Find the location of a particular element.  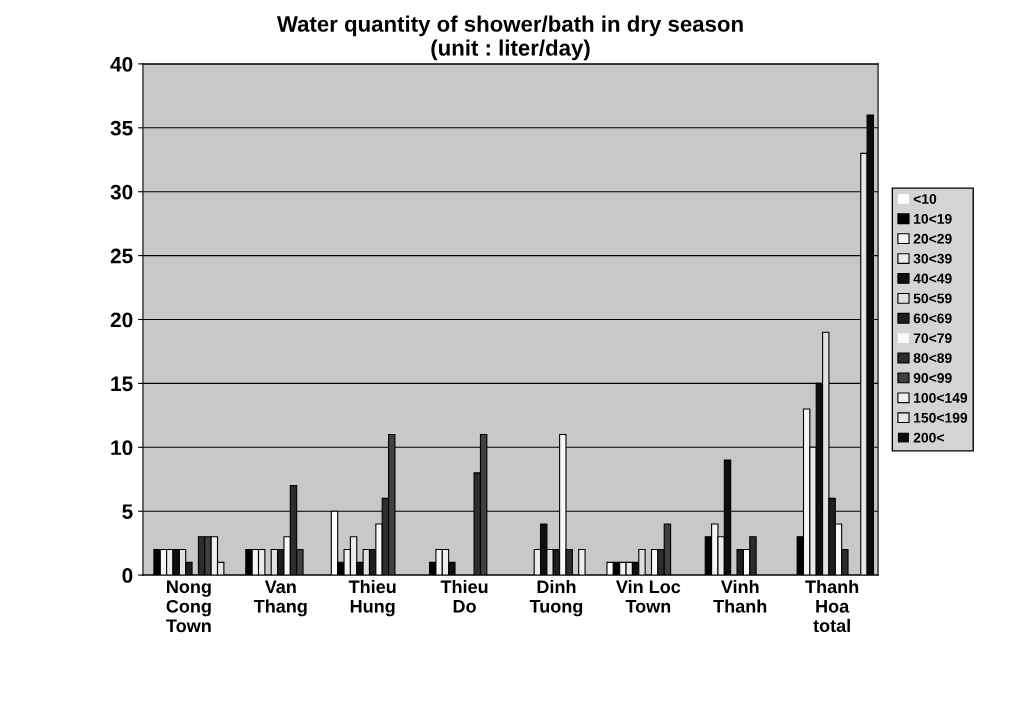

y-tick-label: 15 is located at coordinates (122, 384).